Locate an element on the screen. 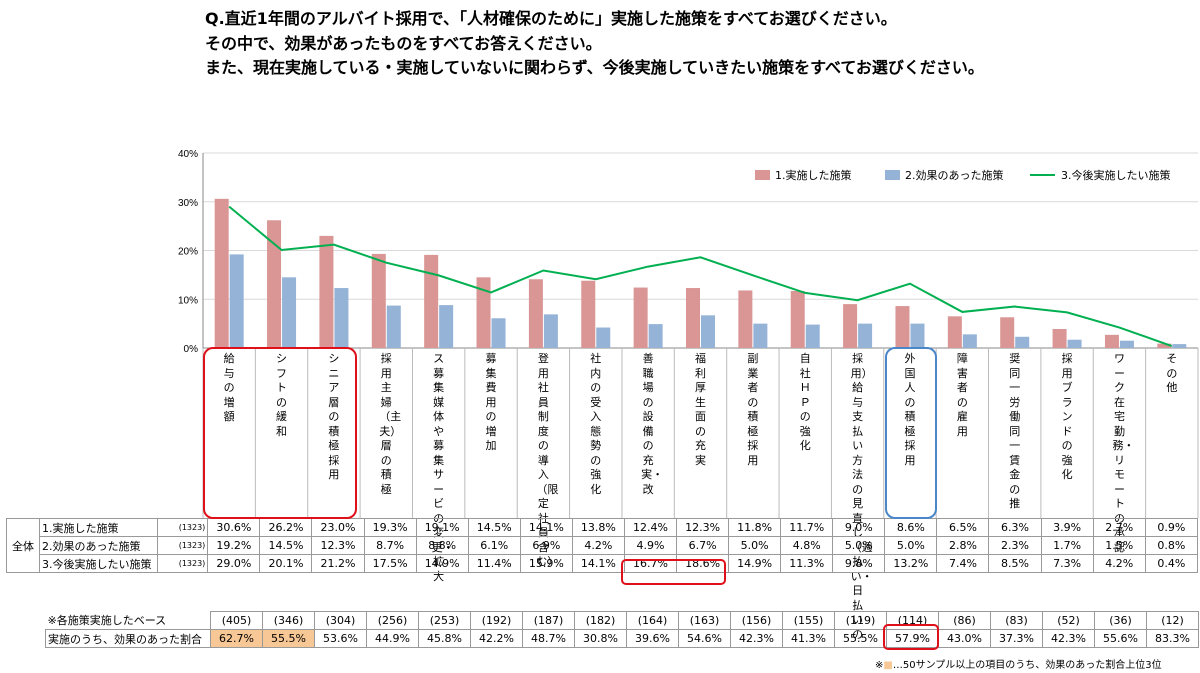 This screenshot has width=1200, height=673. base-cell: (256) is located at coordinates (392, 620).